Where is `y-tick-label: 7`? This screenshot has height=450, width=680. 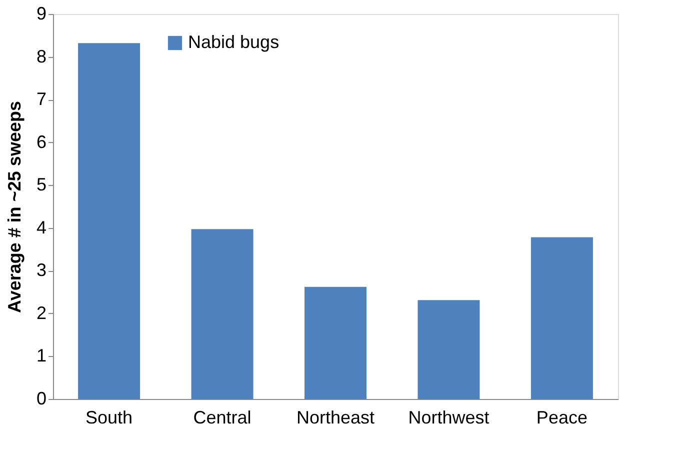
y-tick-label: 7 is located at coordinates (41, 99).